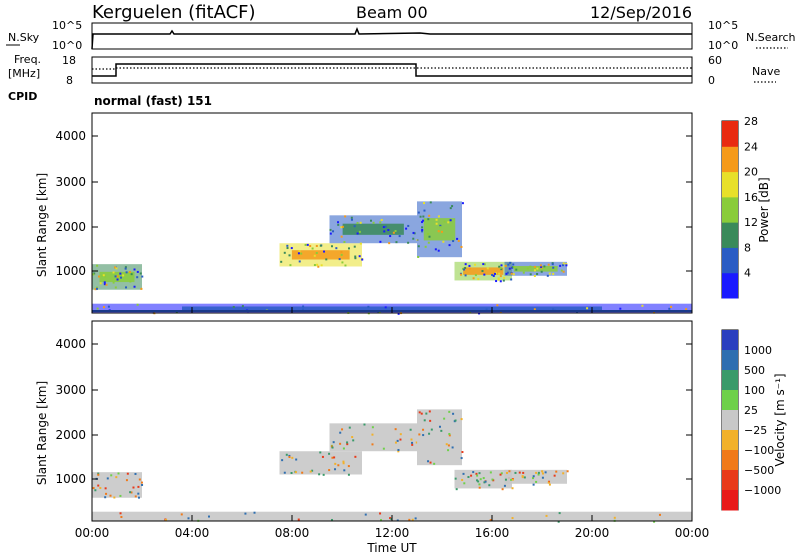 The height and width of the screenshot is (554, 800). Describe the element at coordinates (70, 344) in the screenshot. I see `velocity-ytick-4000: 4000` at that location.